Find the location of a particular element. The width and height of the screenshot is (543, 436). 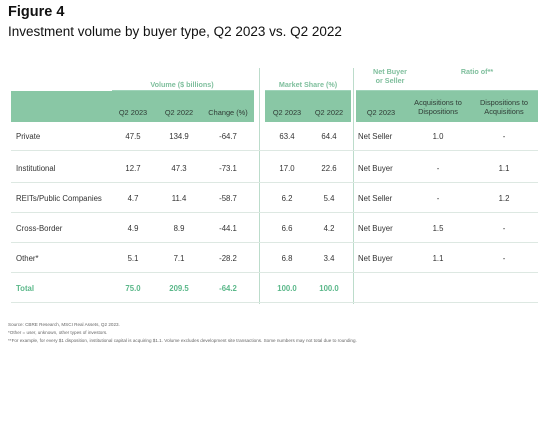

cell-change: -58.7 is located at coordinates (228, 198).